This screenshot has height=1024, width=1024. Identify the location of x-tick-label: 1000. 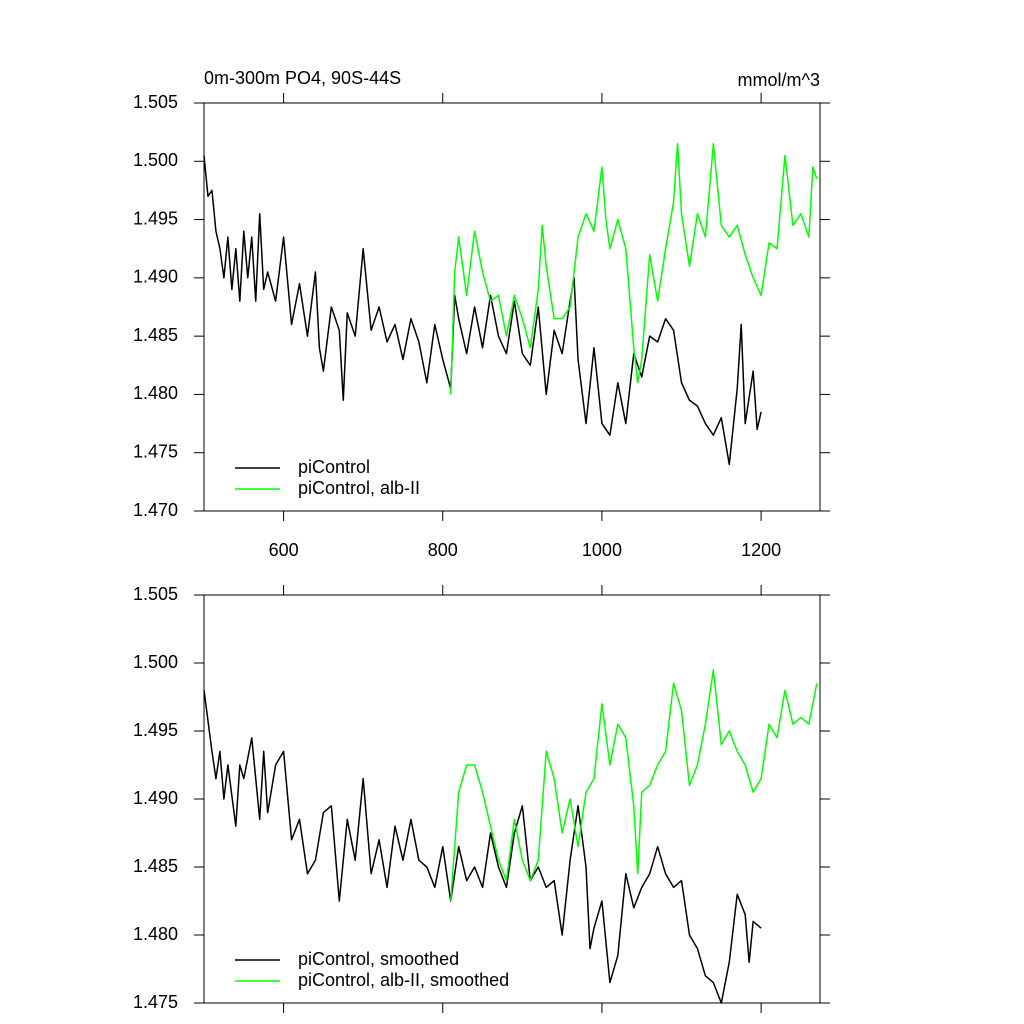
(602, 550).